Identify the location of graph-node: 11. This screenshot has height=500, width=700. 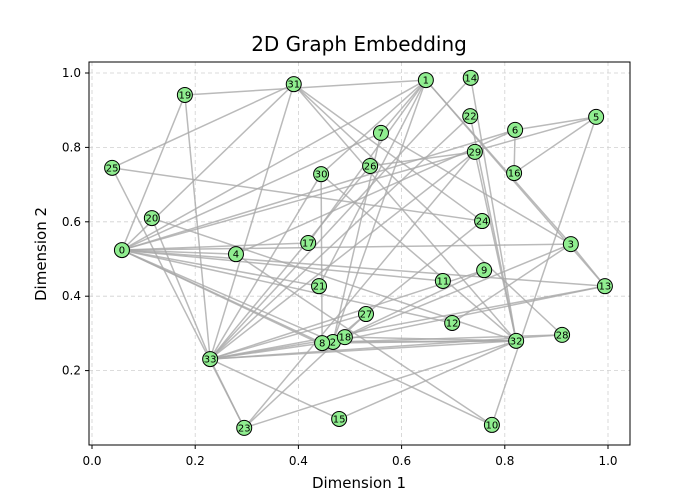
(442, 280).